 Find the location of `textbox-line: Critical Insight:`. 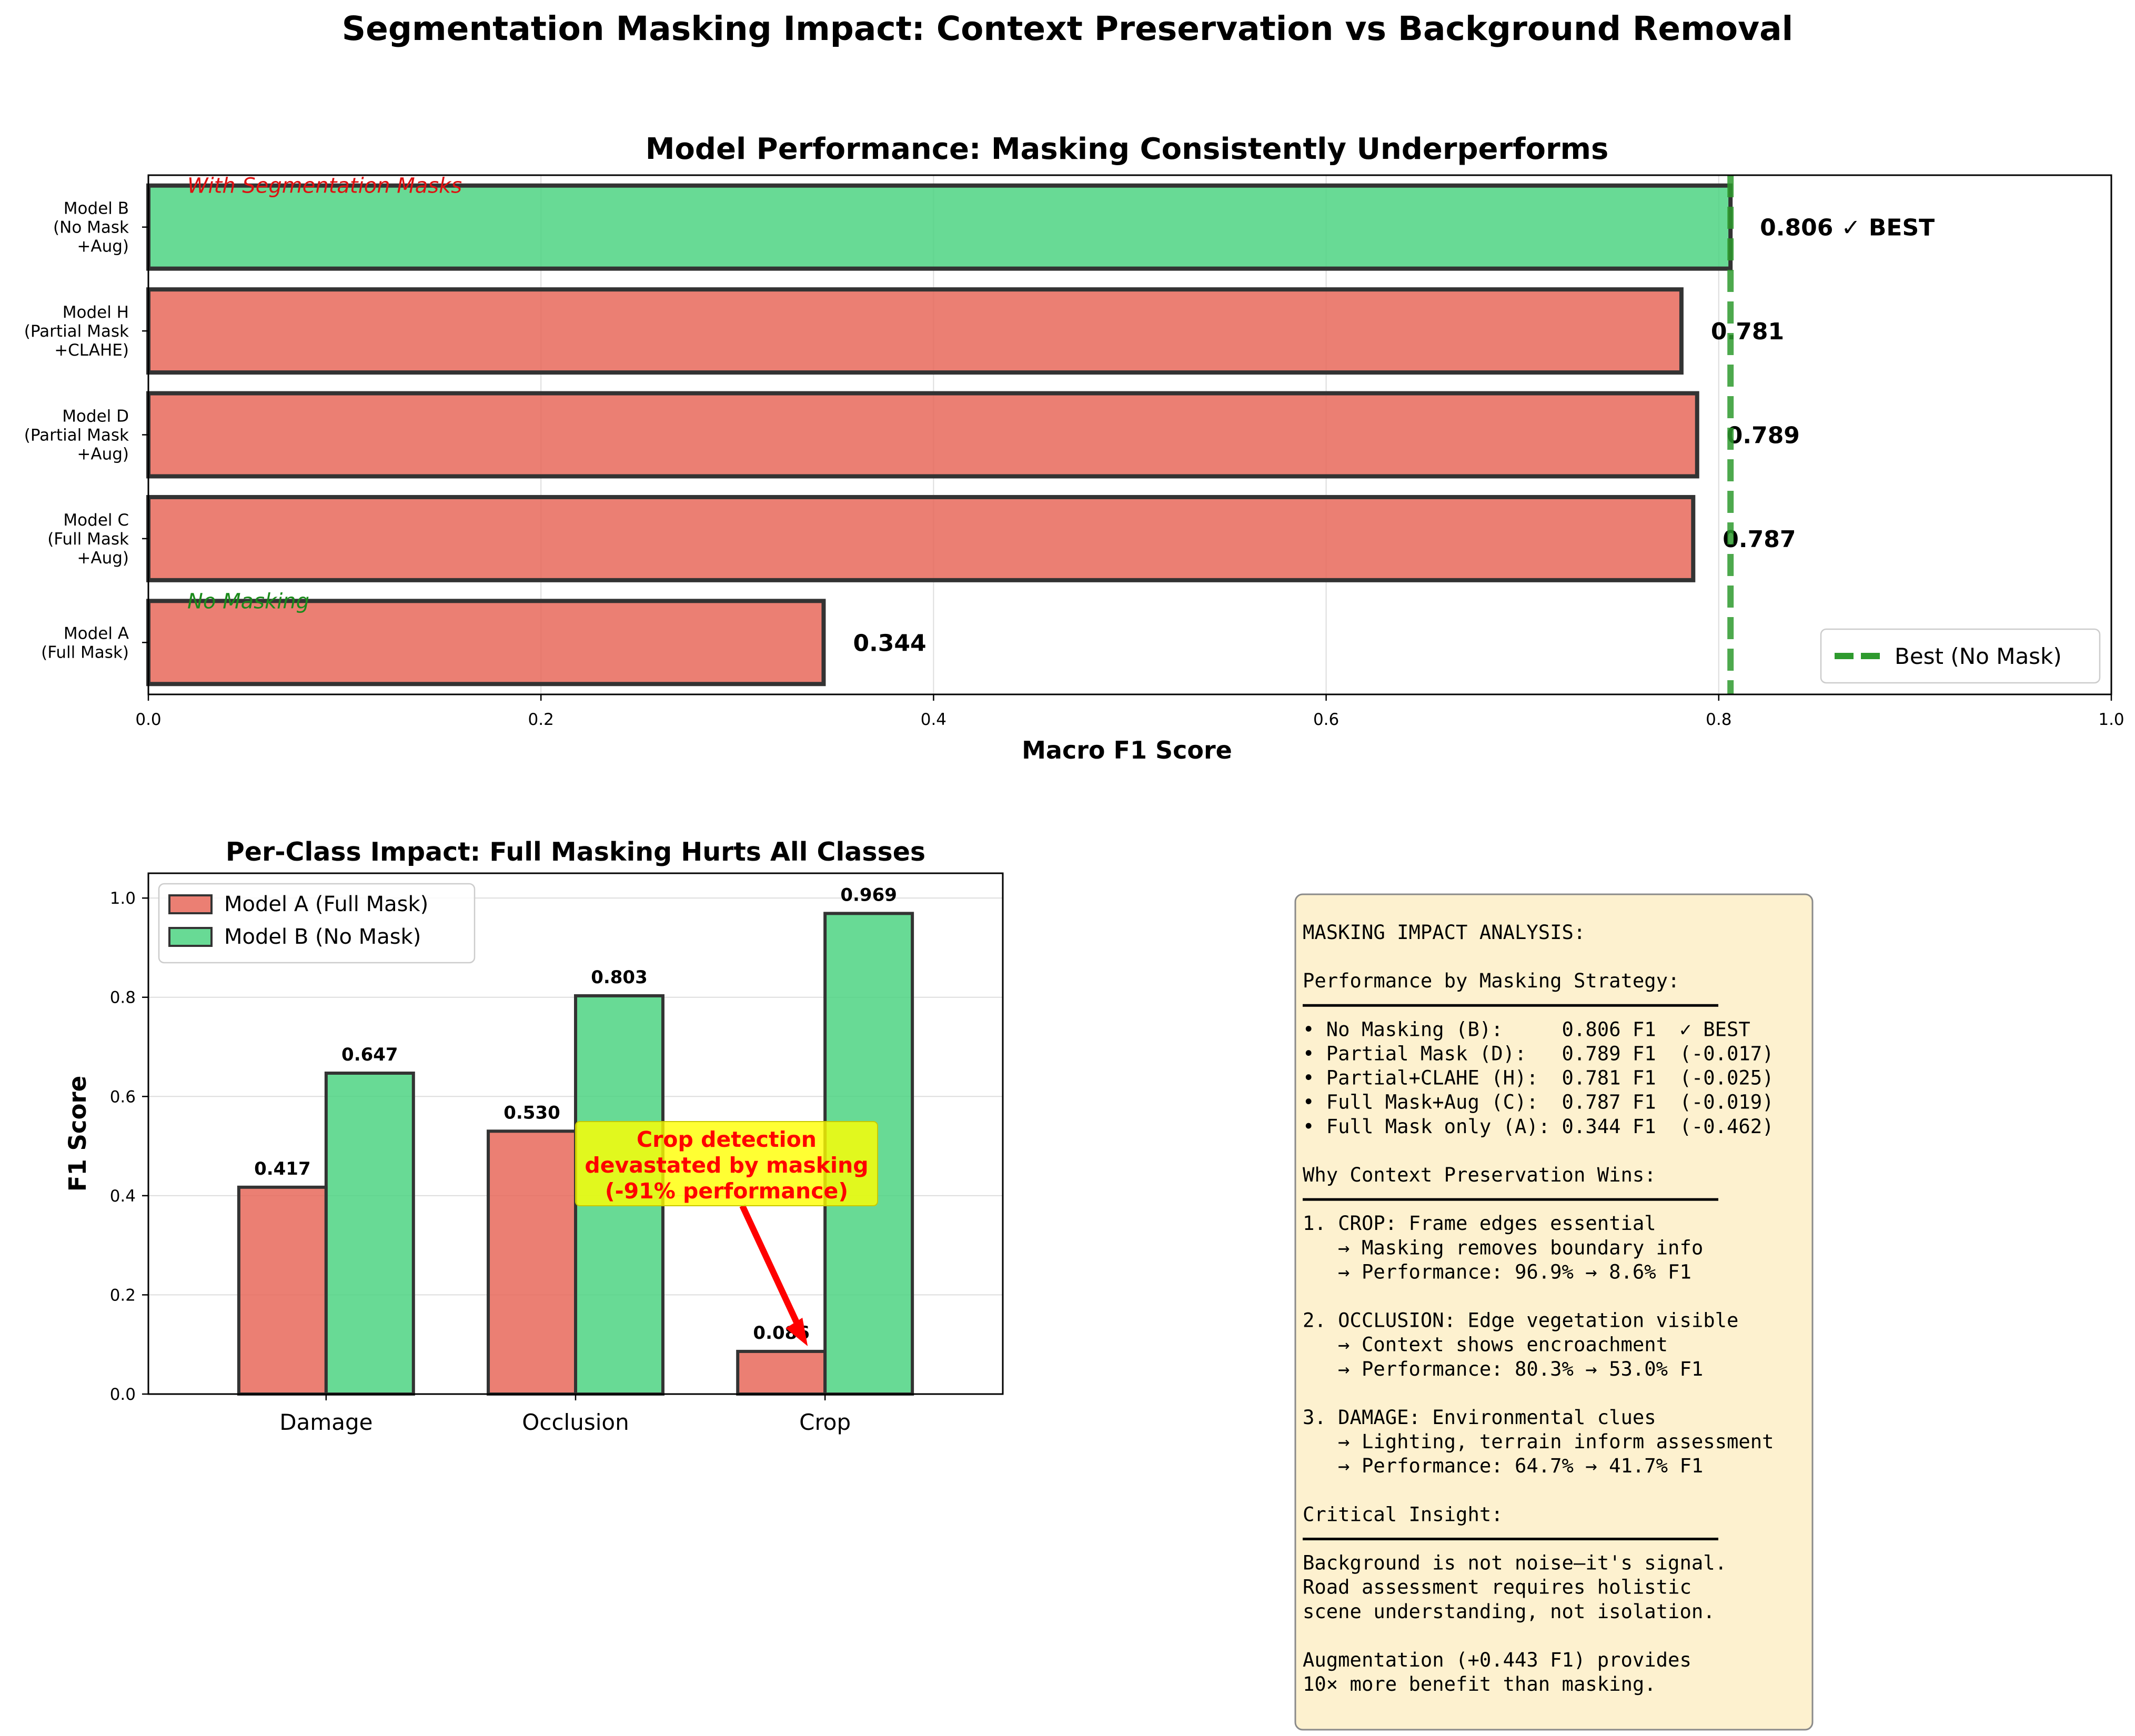

textbox-line: Critical Insight: is located at coordinates (1403, 1514).